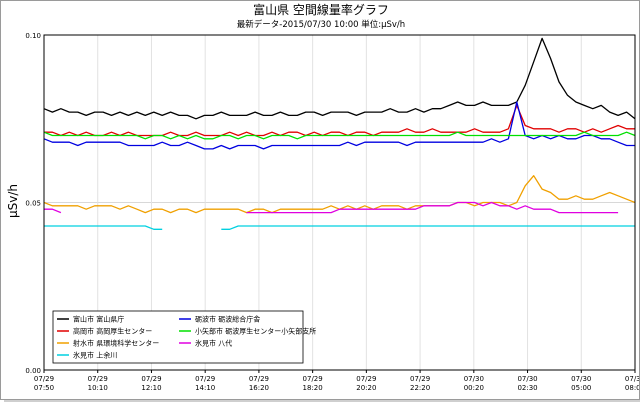 The width and height of the screenshot is (640, 403). What do you see at coordinates (112, 331) in the screenshot?
I see `legend-label: 高岡市 高岡厚生センター` at bounding box center [112, 331].